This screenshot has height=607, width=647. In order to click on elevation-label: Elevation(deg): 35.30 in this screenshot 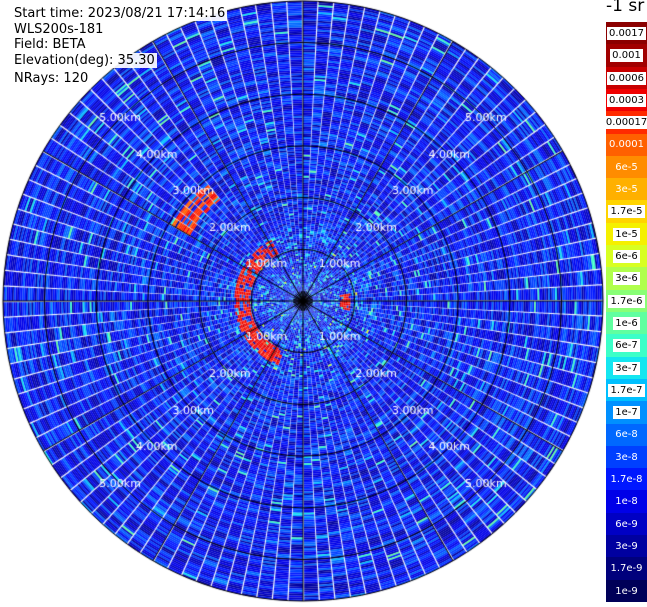, I will do `click(84, 60)`.